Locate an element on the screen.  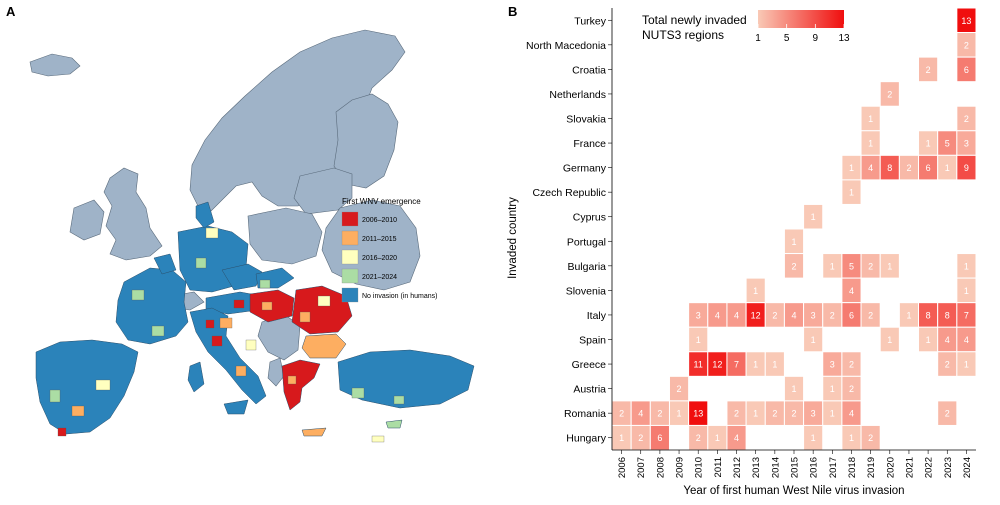
y-tick-label: Bulgaria is located at coordinates (586, 267).